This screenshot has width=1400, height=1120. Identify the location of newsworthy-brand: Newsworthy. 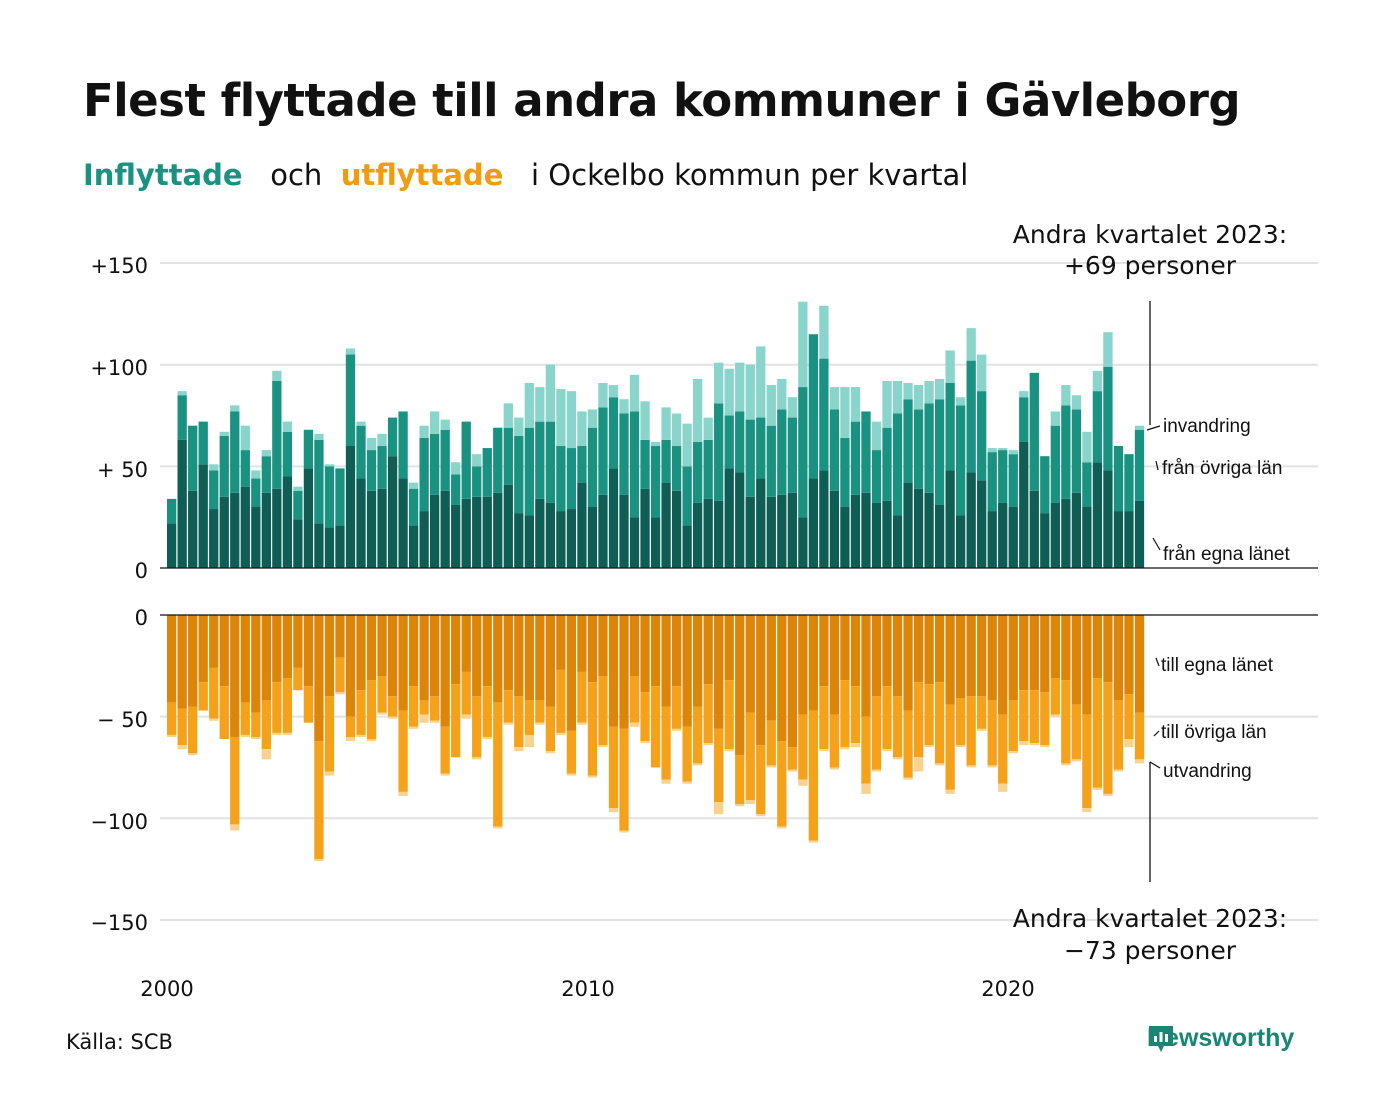
(1220, 1038).